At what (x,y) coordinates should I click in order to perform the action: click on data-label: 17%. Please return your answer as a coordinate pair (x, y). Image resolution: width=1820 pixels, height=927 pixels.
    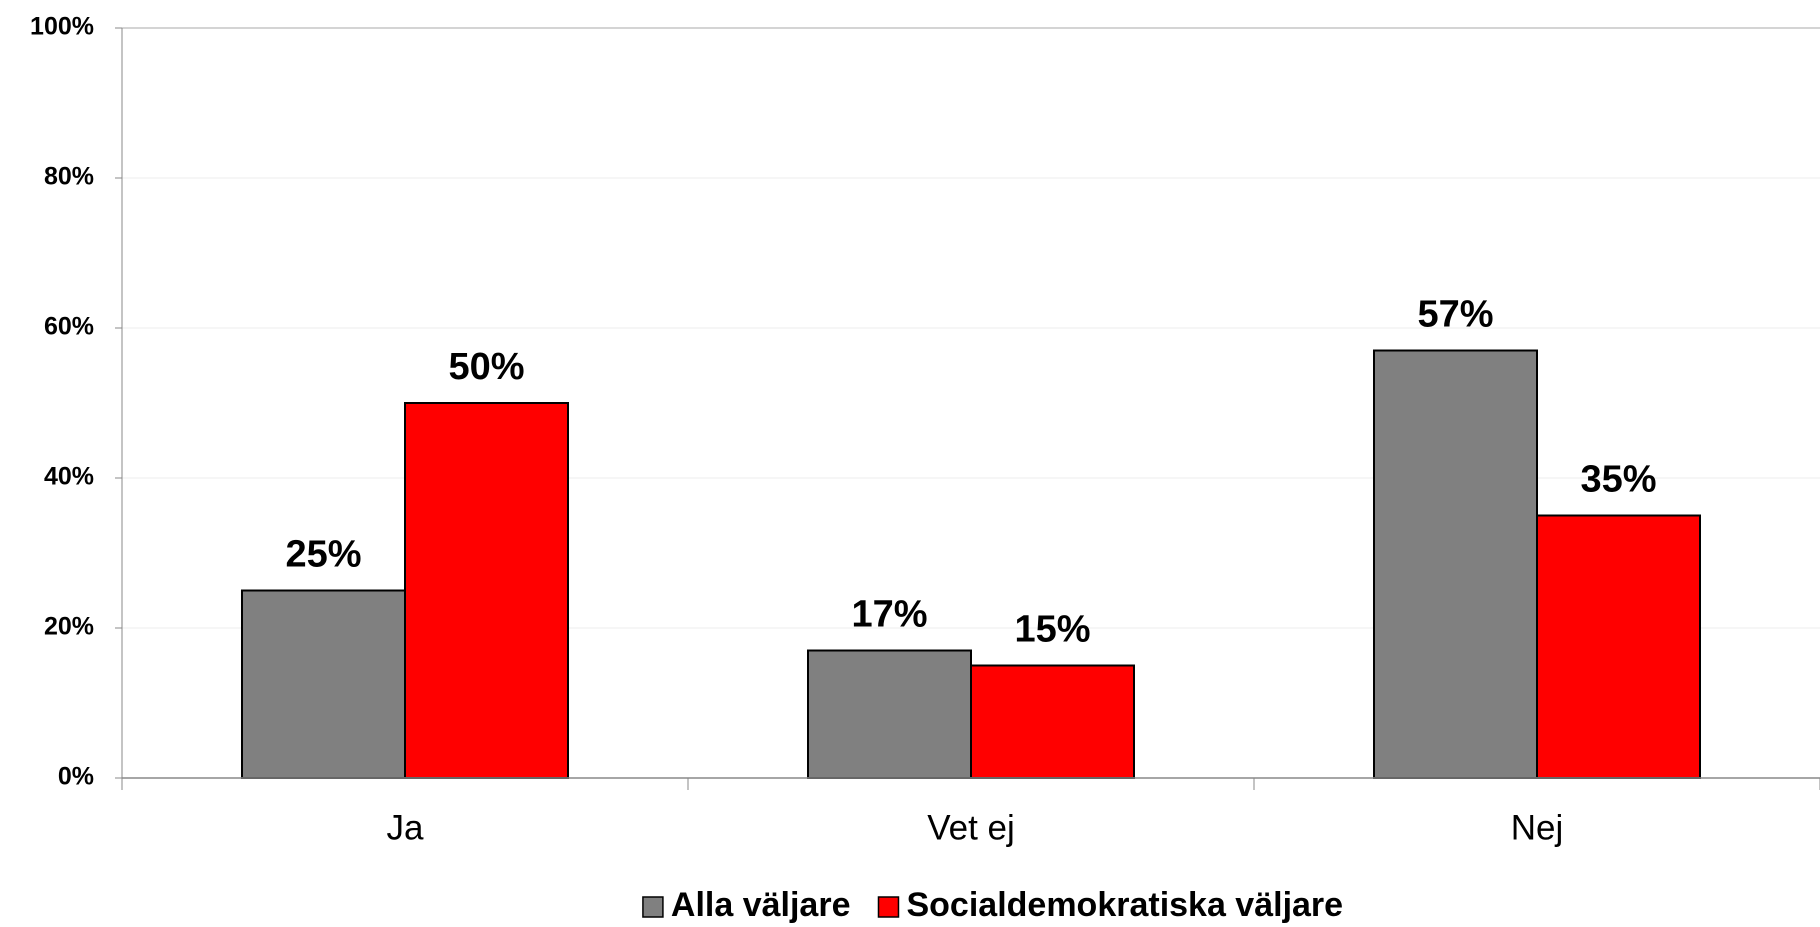
    Looking at the image, I should click on (889, 615).